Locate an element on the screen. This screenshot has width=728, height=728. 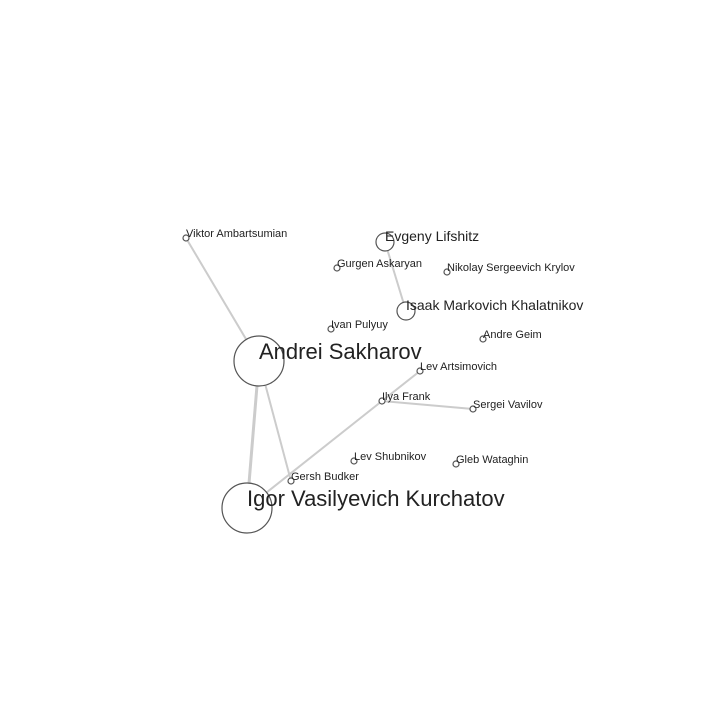
node-pulyuy is located at coordinates (331, 329).